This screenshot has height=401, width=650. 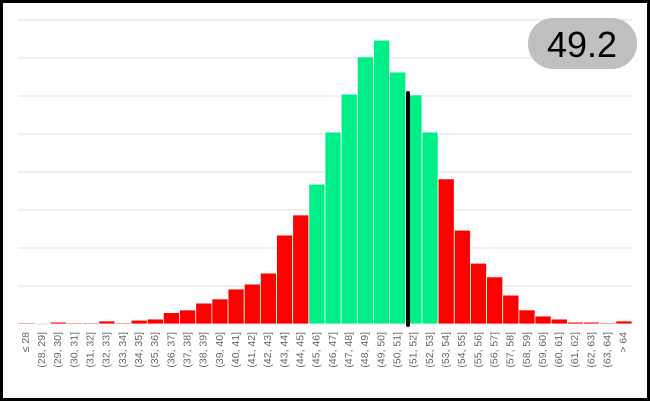 I want to click on x-tick-label: (28, 29], so click(x=42, y=350).